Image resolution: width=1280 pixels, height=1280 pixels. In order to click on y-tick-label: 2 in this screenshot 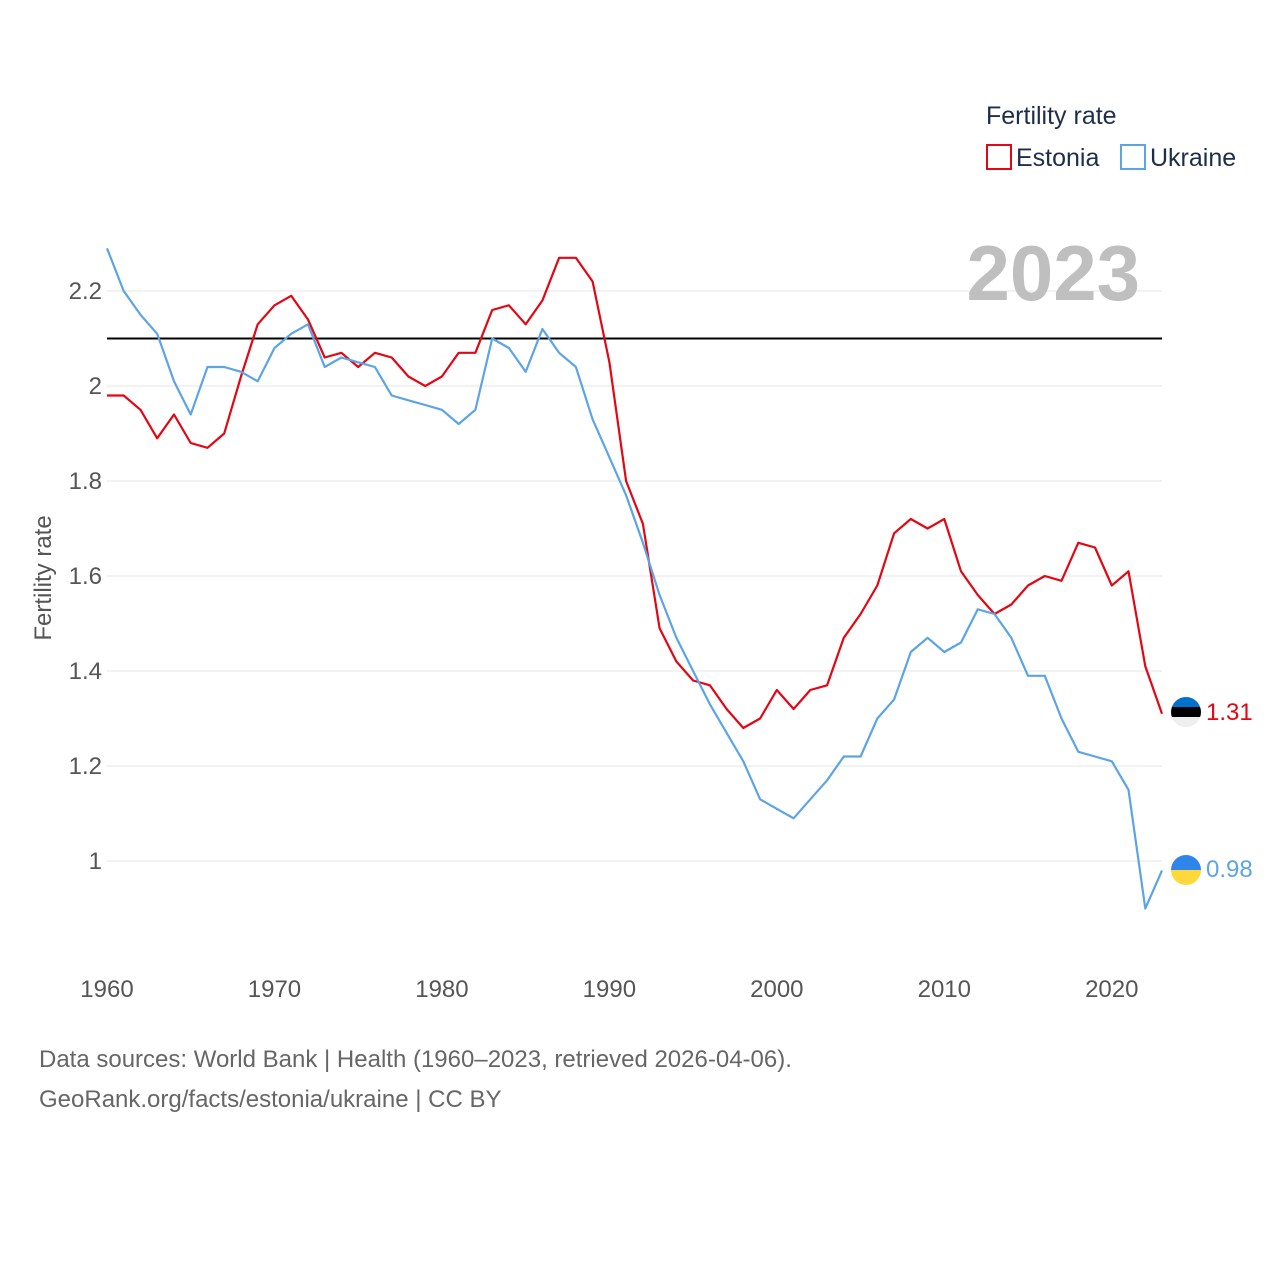, I will do `click(95, 386)`.